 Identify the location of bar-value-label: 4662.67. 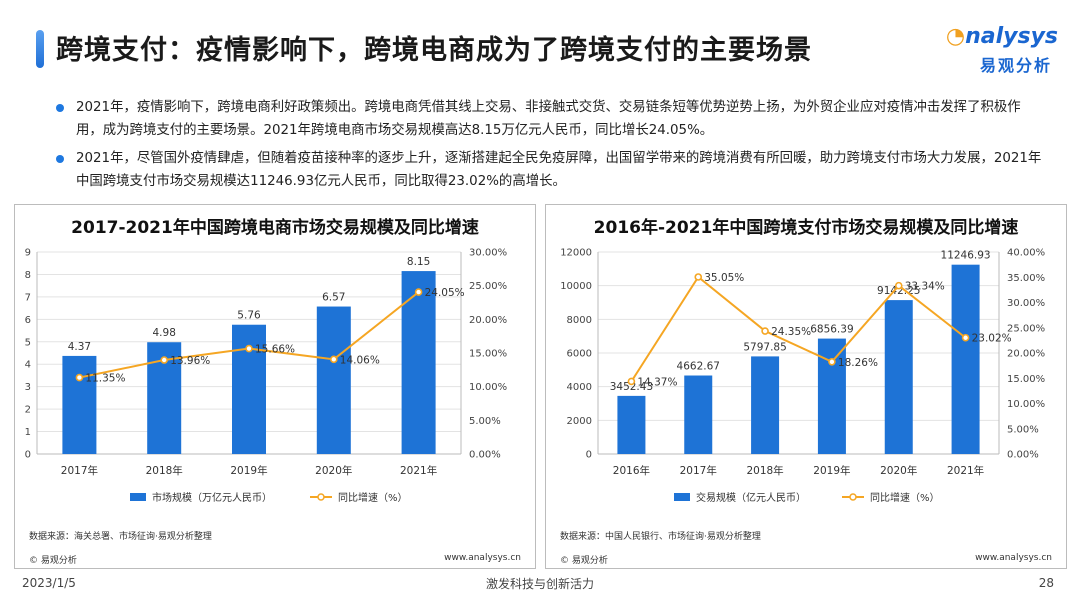
(698, 367).